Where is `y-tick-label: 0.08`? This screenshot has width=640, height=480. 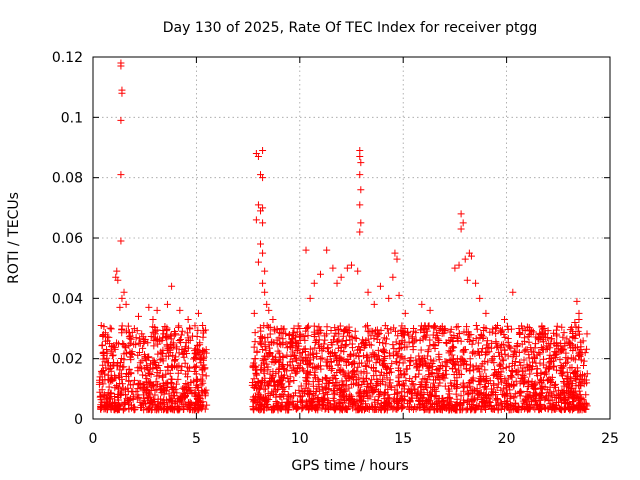 y-tick-label: 0.08 is located at coordinates (67, 179).